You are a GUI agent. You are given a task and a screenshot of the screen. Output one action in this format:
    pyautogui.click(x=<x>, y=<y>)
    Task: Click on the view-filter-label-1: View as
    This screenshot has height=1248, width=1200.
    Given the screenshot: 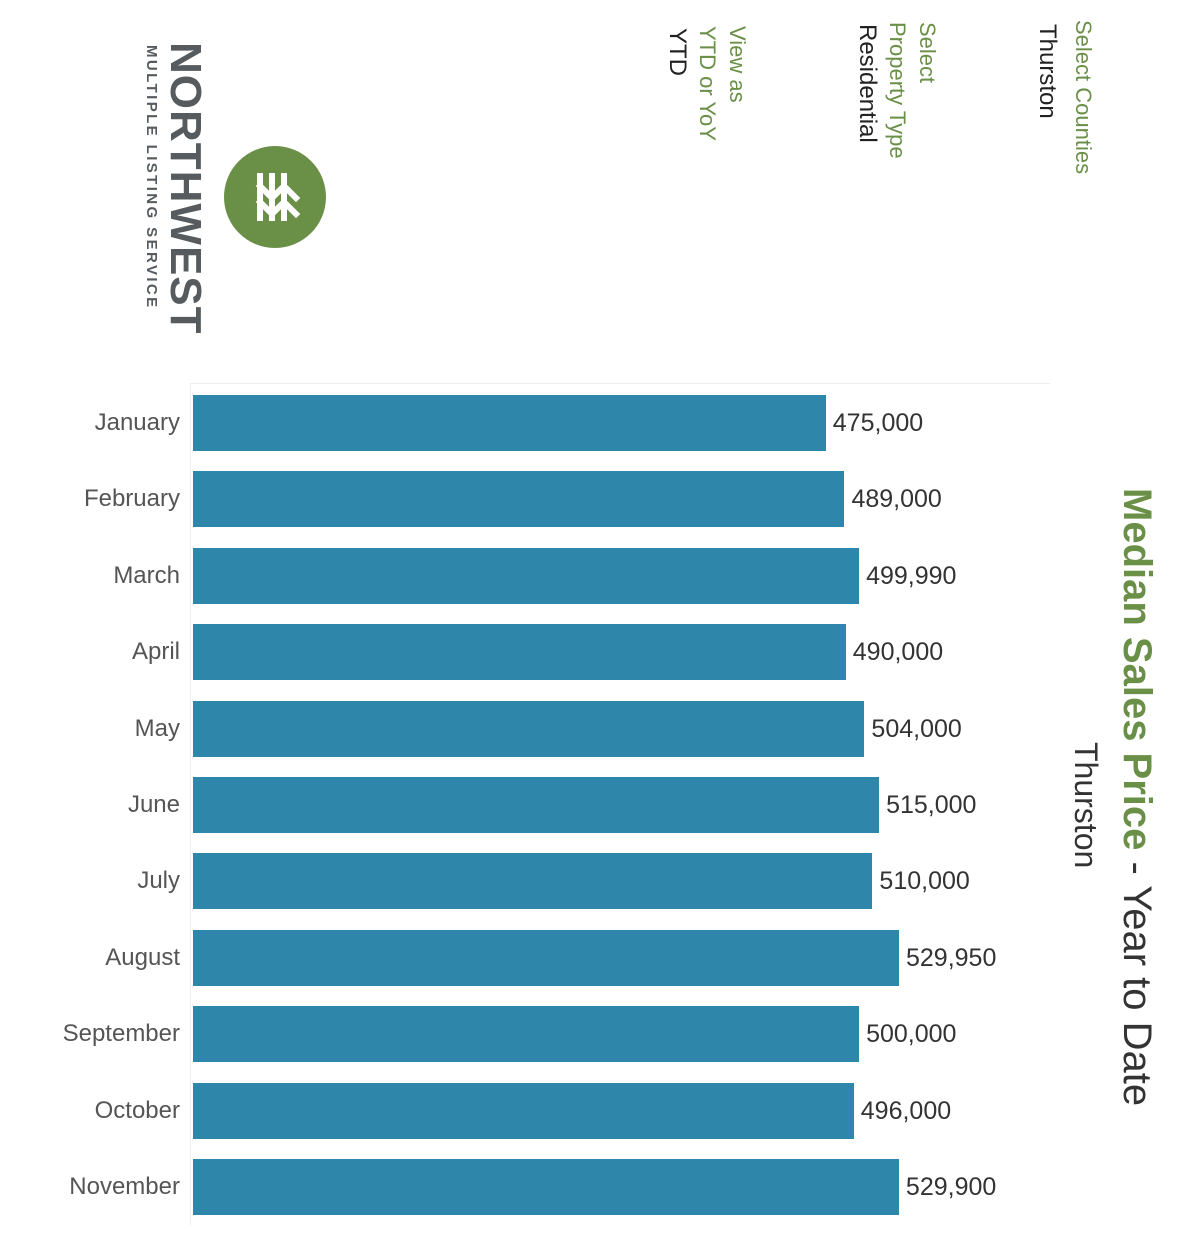 What is the action you would take?
    pyautogui.click(x=737, y=64)
    